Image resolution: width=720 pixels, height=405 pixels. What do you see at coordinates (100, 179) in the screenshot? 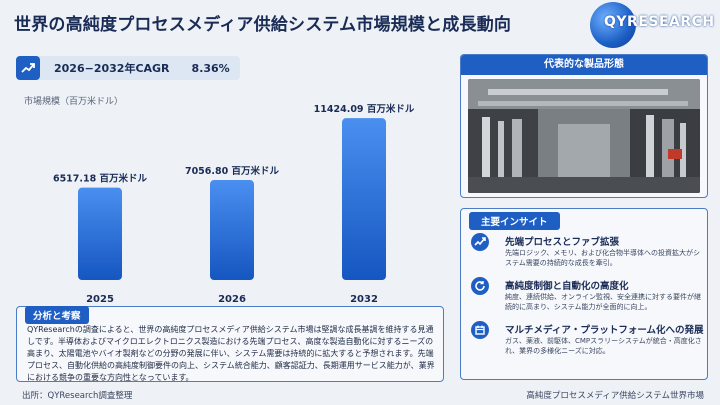
I see `data-label-2025: 6517.18 百万米ドル` at bounding box center [100, 179].